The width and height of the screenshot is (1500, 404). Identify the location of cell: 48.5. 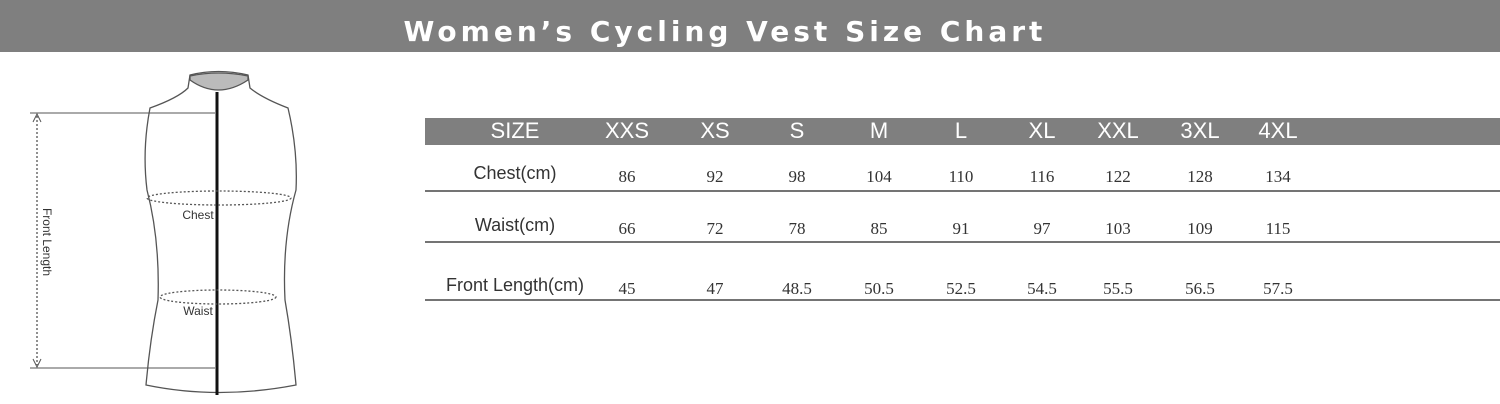
(797, 288).